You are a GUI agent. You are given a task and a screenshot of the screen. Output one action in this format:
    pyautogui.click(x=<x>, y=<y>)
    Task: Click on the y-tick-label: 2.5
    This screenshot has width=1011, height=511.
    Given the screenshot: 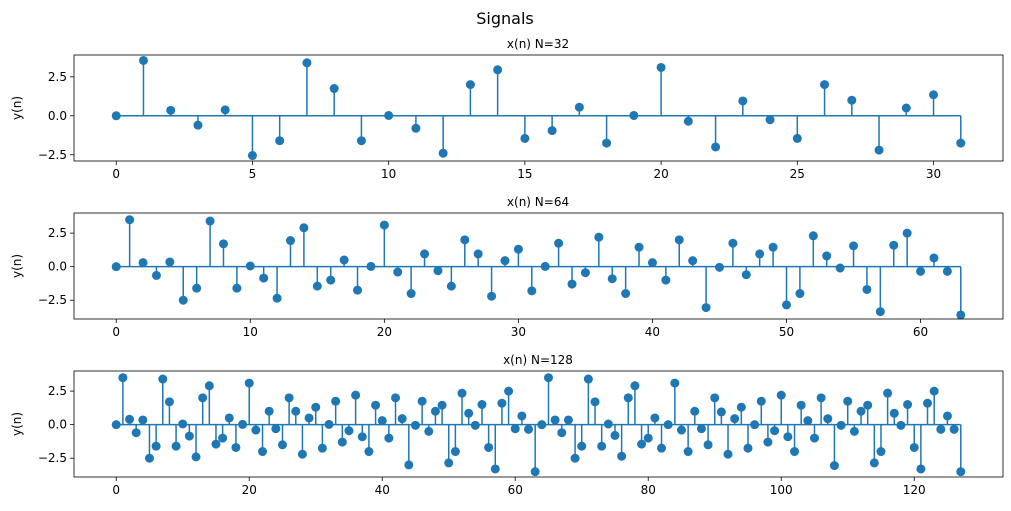 What is the action you would take?
    pyautogui.click(x=57, y=77)
    